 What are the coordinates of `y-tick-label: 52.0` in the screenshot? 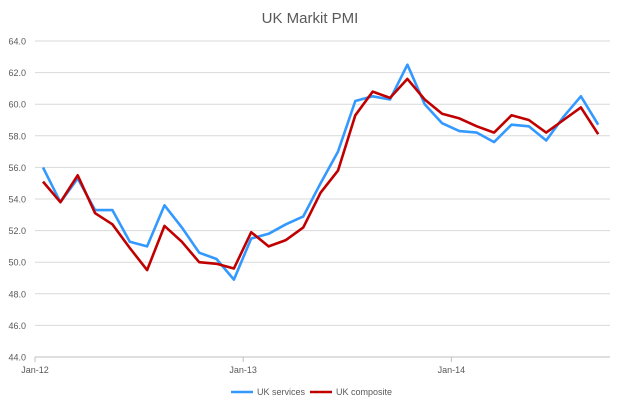 It's located at (17, 231).